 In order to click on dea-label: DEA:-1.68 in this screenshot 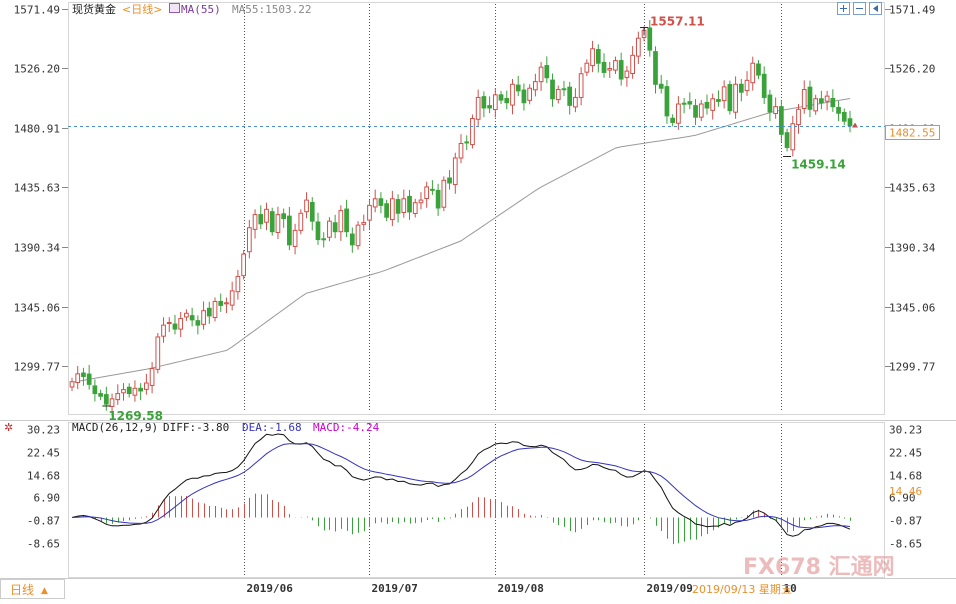, I will do `click(272, 427)`.